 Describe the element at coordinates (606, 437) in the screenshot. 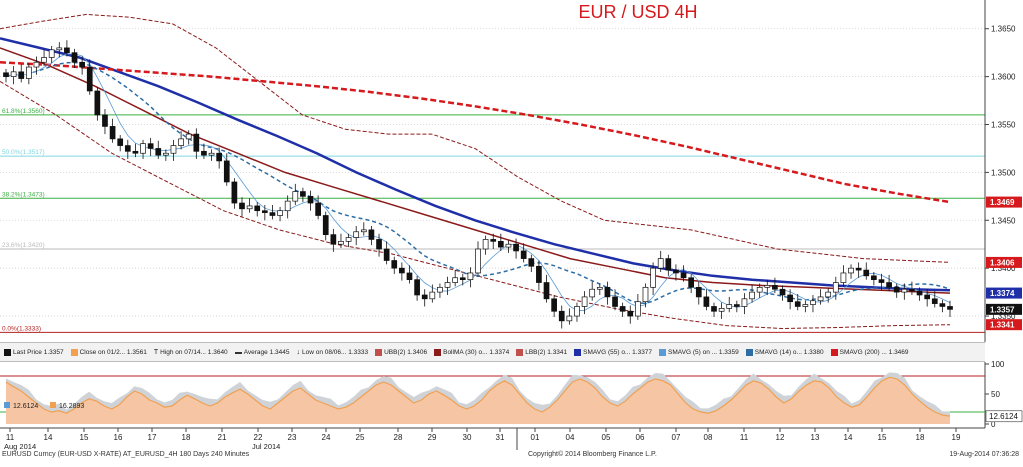

I see `x-tick-label: 05` at that location.